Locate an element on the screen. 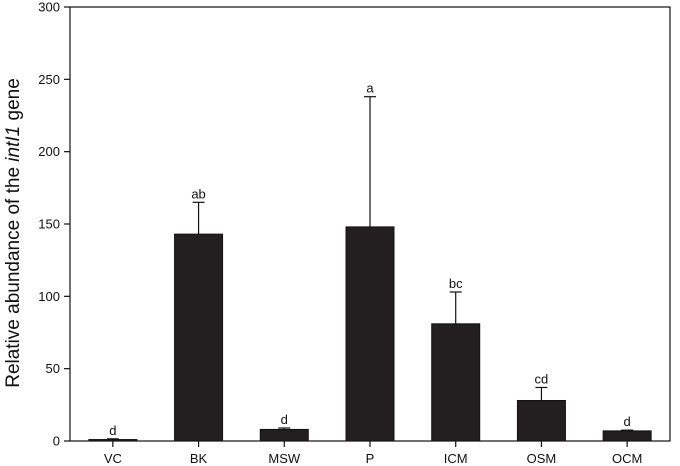 This screenshot has width=680, height=466. x-tick-label: P is located at coordinates (370, 458).